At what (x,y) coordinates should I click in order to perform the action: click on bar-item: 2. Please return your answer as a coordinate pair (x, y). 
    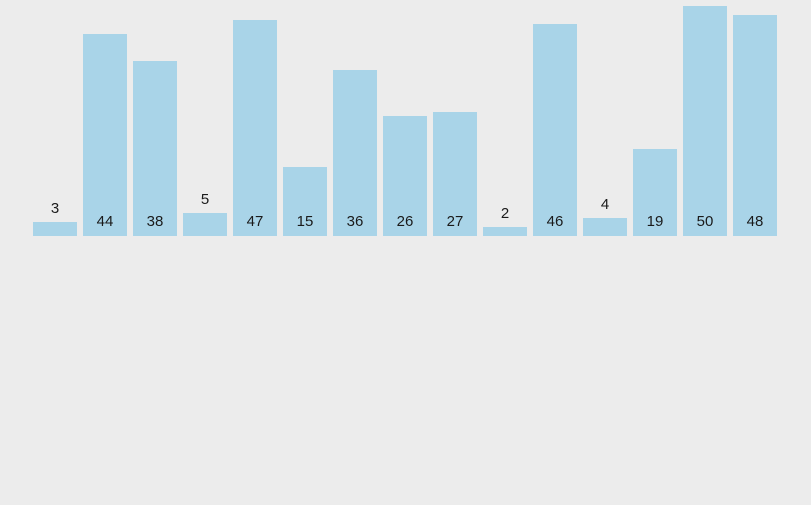
    Looking at the image, I should click on (505, 221).